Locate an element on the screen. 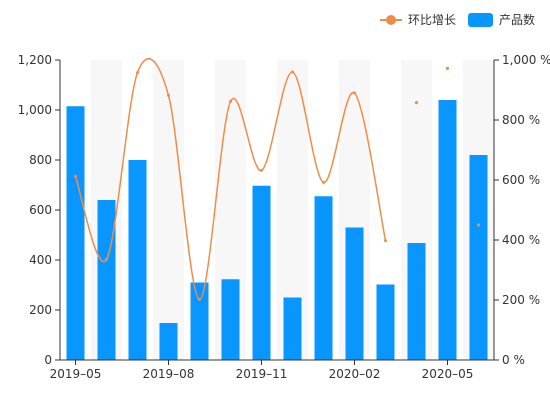 The image size is (550, 420). y-right-tick-label: 600 % is located at coordinates (521, 180).